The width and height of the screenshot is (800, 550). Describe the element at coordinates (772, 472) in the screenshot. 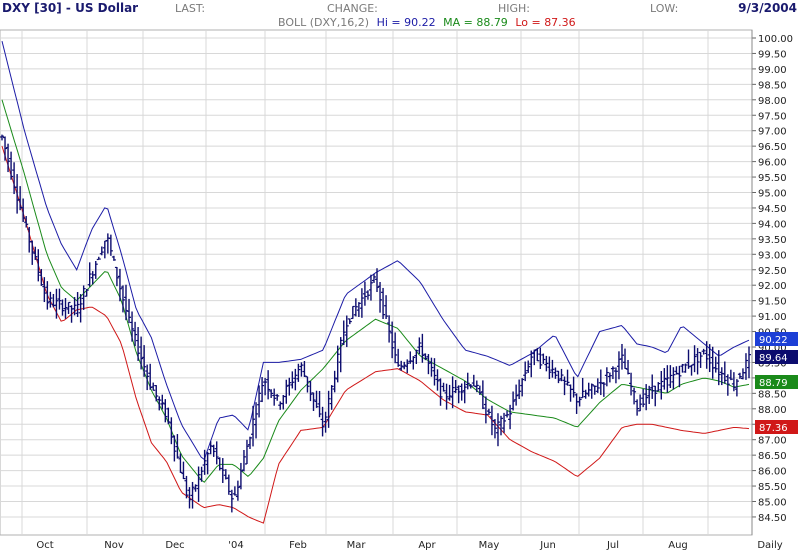

I see `y-tick-label: 86.00` at that location.